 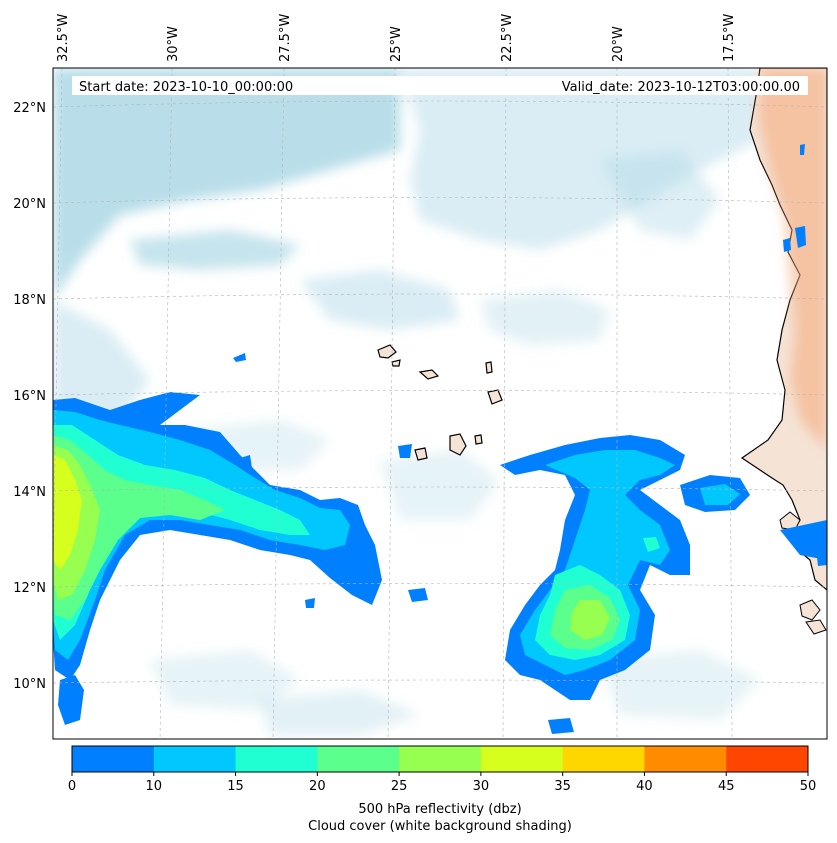 I want to click on lat-label: 14°N, so click(x=29, y=492).